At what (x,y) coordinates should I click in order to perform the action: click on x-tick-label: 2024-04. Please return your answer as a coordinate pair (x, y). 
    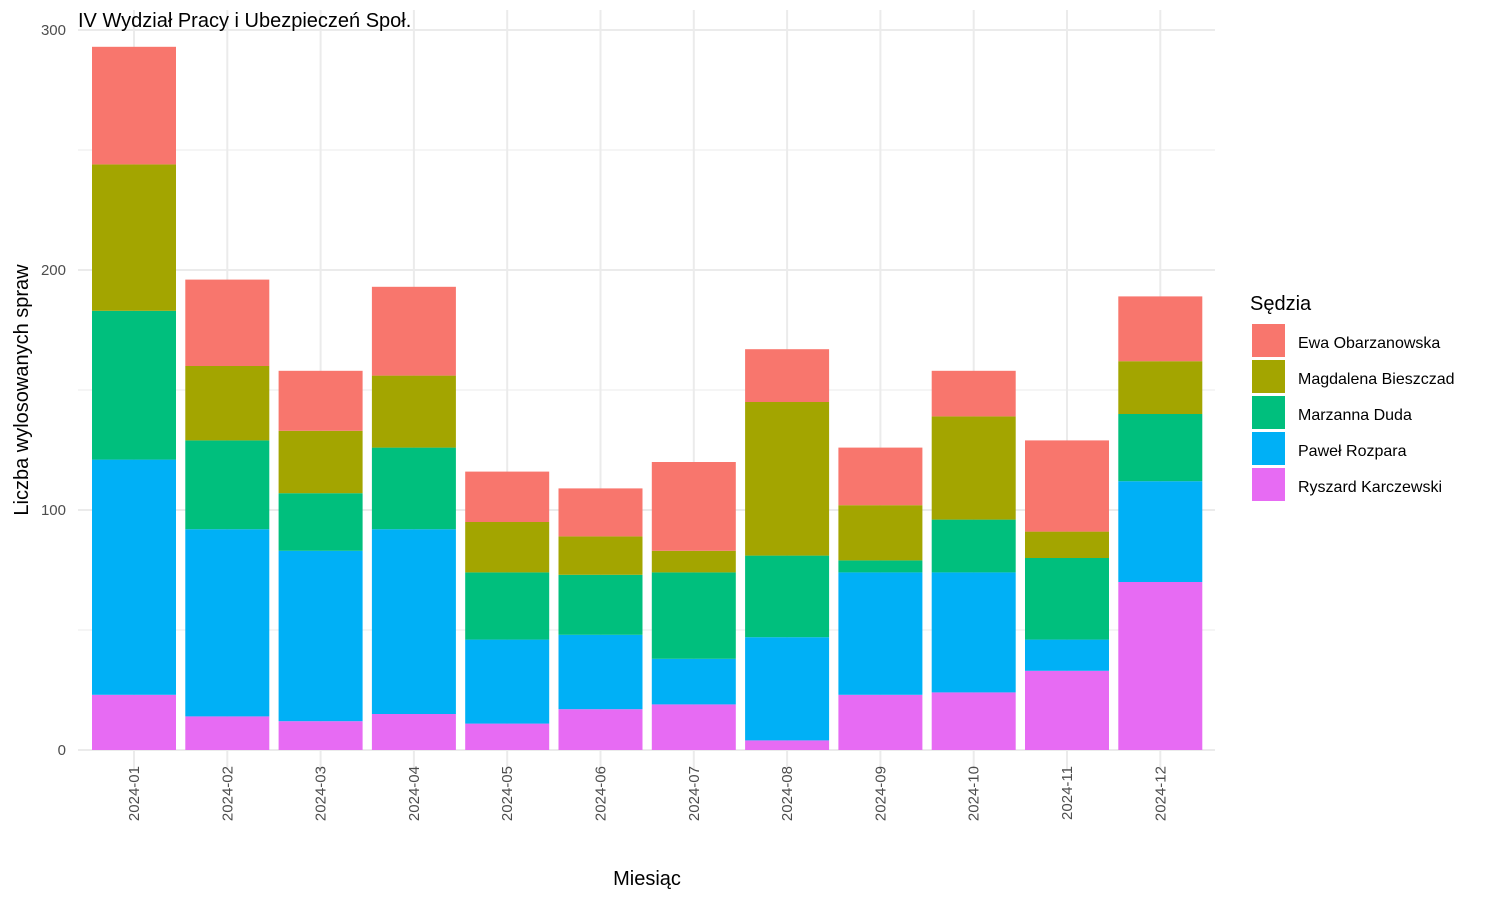
    Looking at the image, I should click on (414, 793).